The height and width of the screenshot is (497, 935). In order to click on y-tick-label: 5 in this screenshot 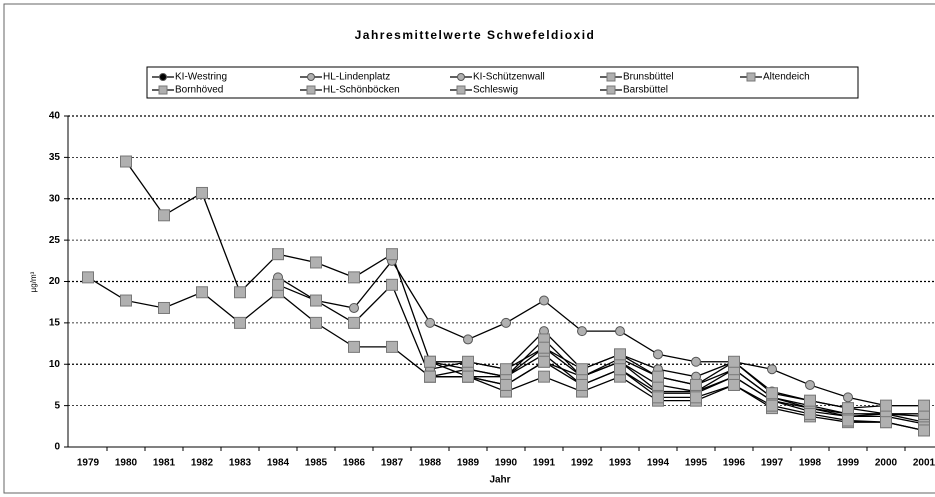, I will do `click(57, 405)`.